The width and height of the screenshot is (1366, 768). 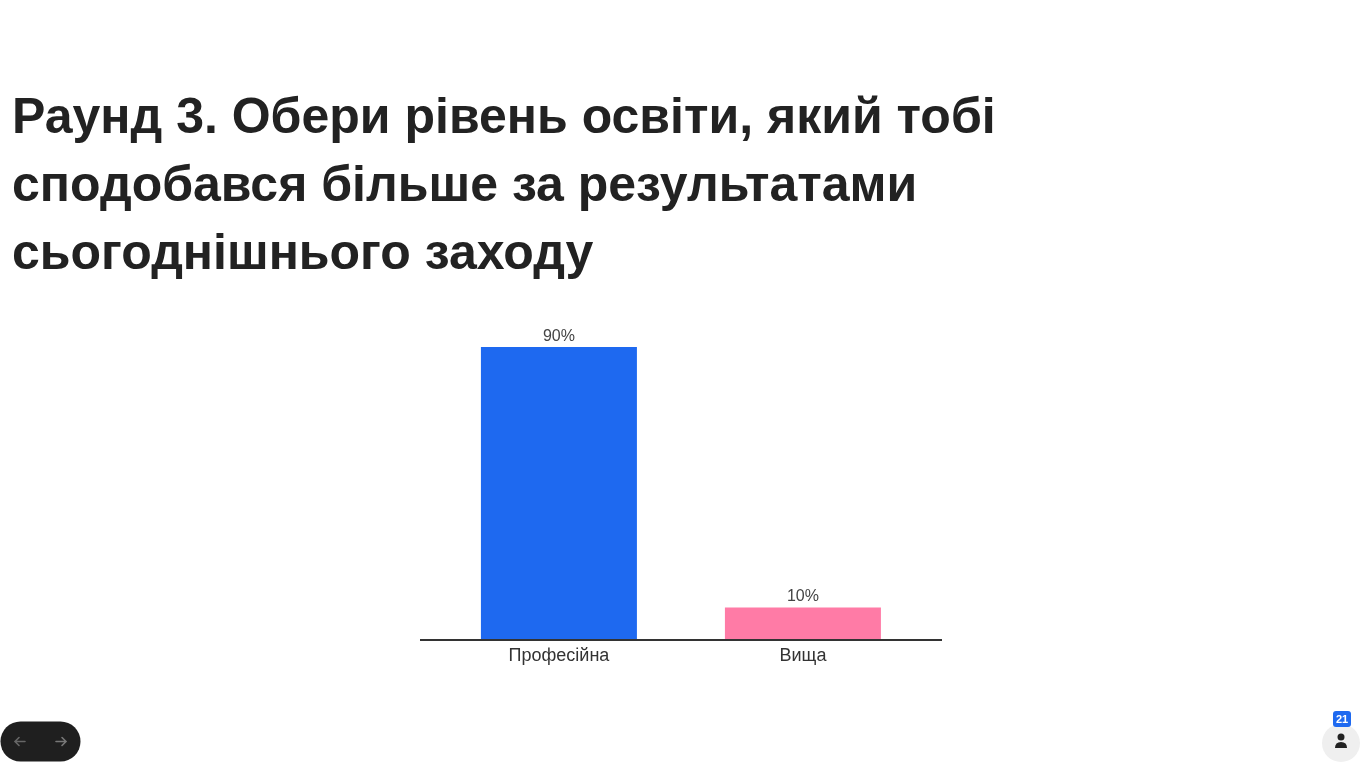 What do you see at coordinates (1342, 719) in the screenshot?
I see `text: 21` at bounding box center [1342, 719].